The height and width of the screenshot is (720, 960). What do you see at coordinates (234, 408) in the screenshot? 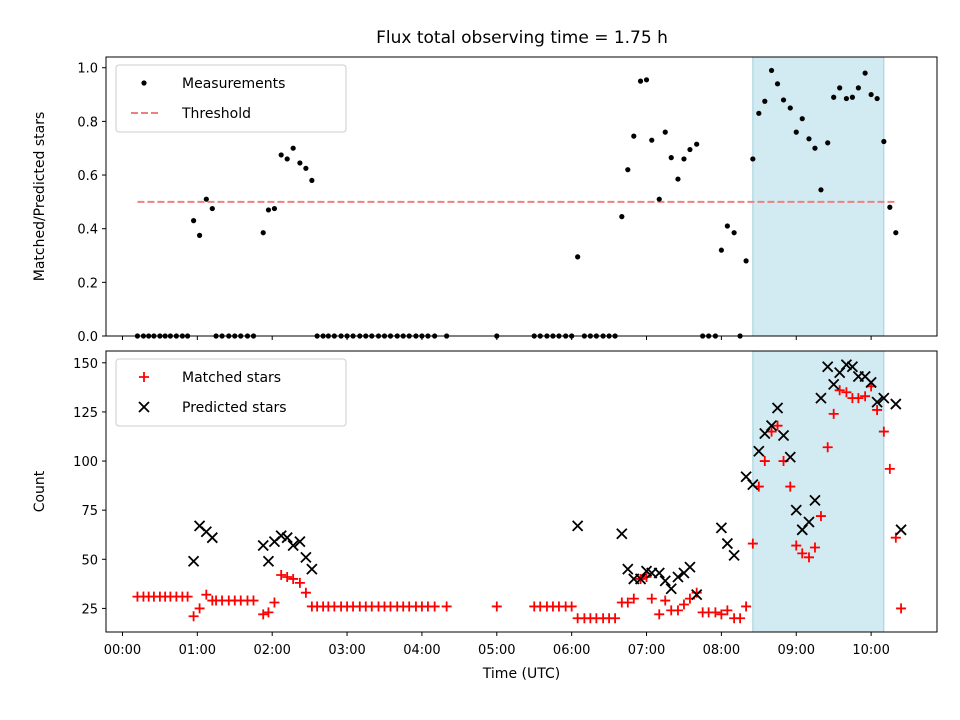
I see `legend-label: Predicted stars` at bounding box center [234, 408].